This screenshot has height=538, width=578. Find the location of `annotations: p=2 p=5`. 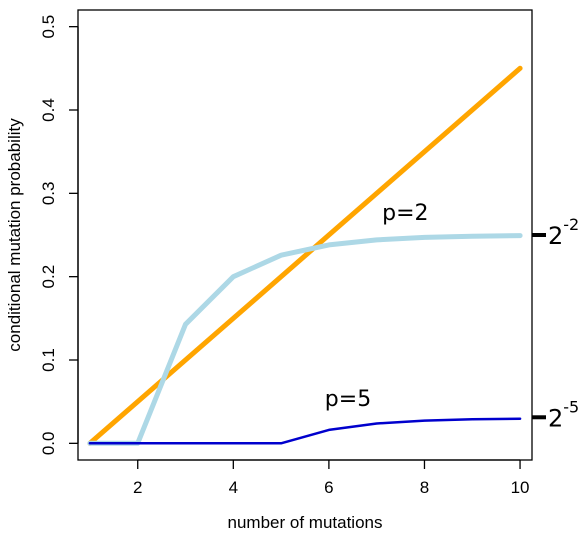

annotations: p=2 p=5 is located at coordinates (377, 306).